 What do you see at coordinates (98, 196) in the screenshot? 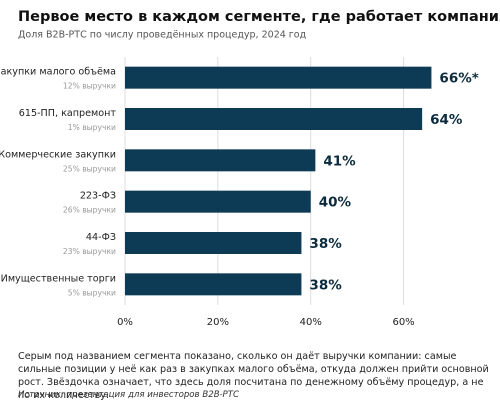
I see `category-label: 223-ФЗ` at bounding box center [98, 196].